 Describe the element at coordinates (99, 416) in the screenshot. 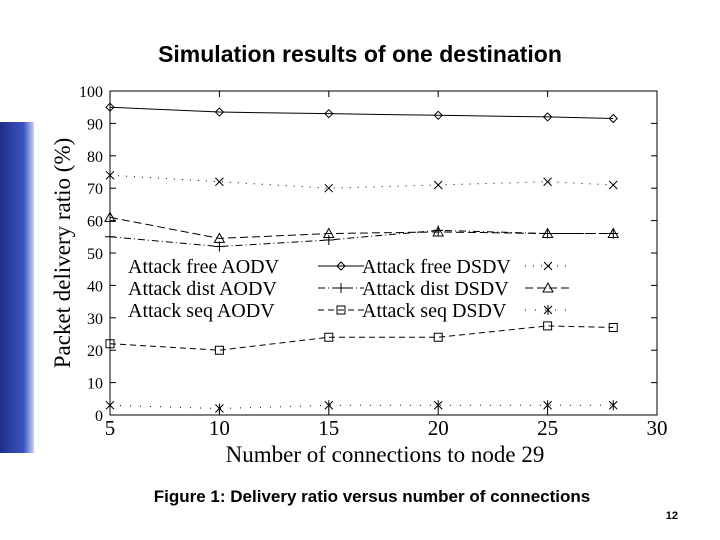

I see `y-tick-label: 0` at that location.